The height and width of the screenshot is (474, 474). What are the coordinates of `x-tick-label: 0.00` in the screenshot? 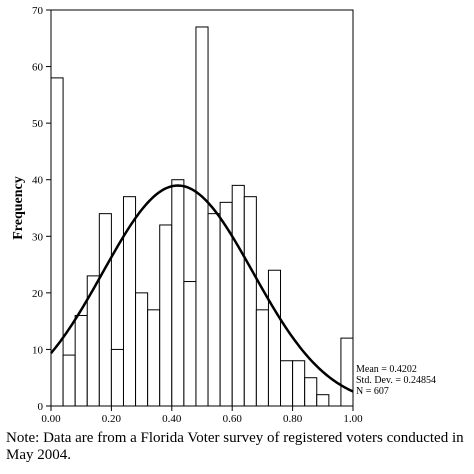 It's located at (51, 419).